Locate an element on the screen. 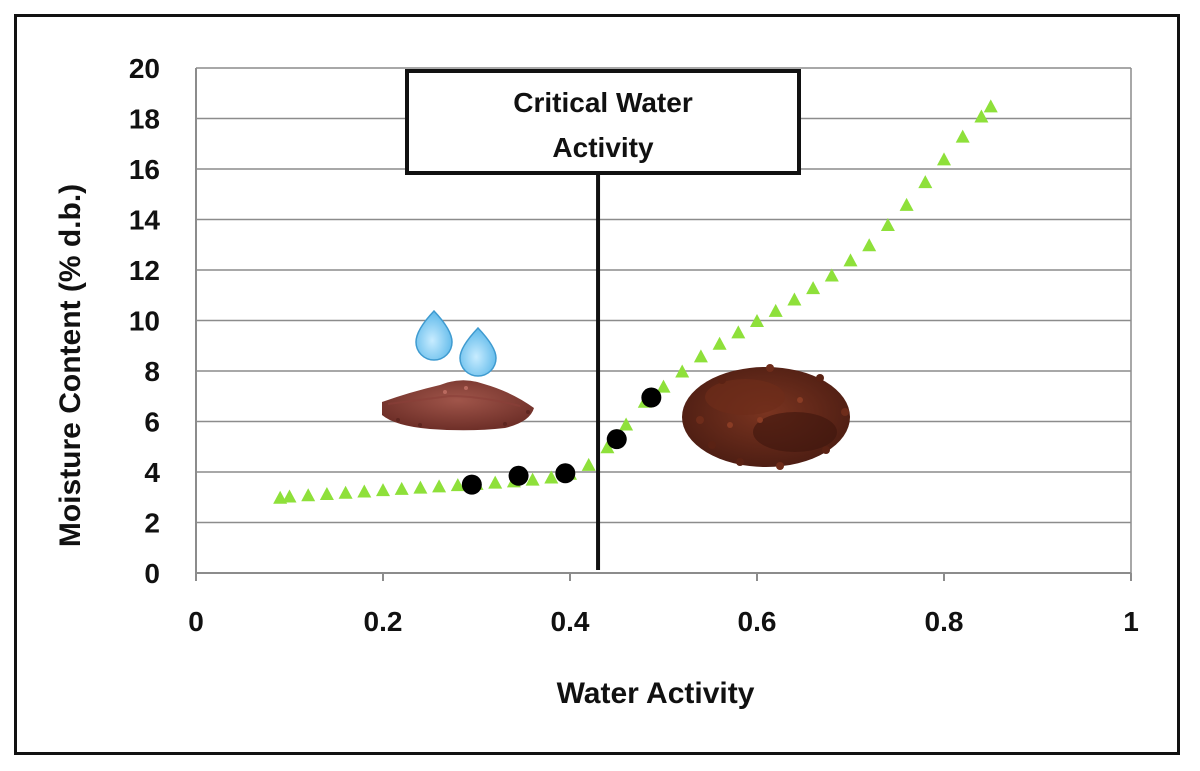  callout-line-1: Critical Water is located at coordinates (603, 102).